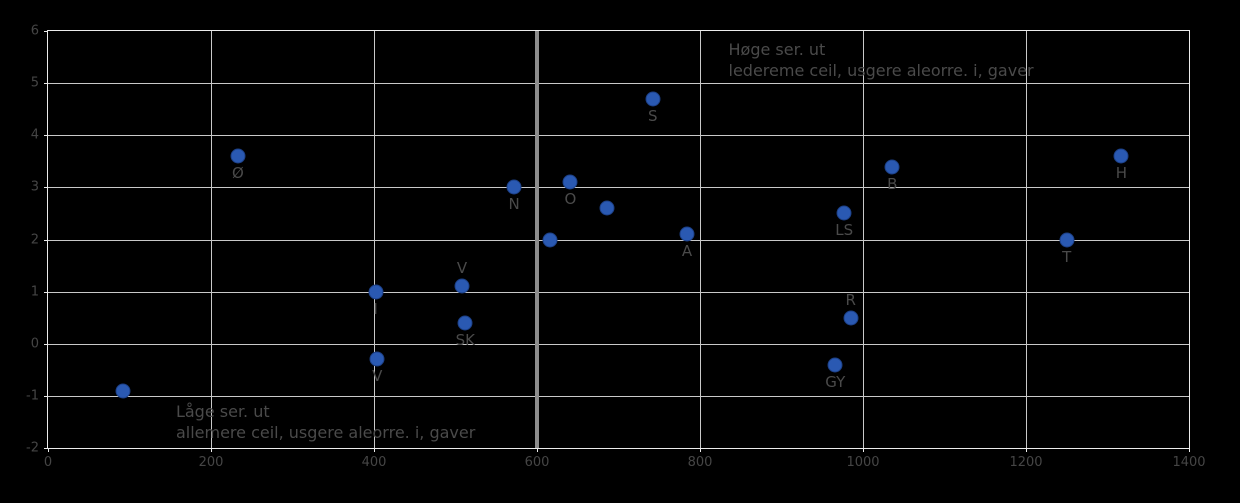 The image size is (1240, 503). I want to click on y-tick-label: 4, so click(34, 135).